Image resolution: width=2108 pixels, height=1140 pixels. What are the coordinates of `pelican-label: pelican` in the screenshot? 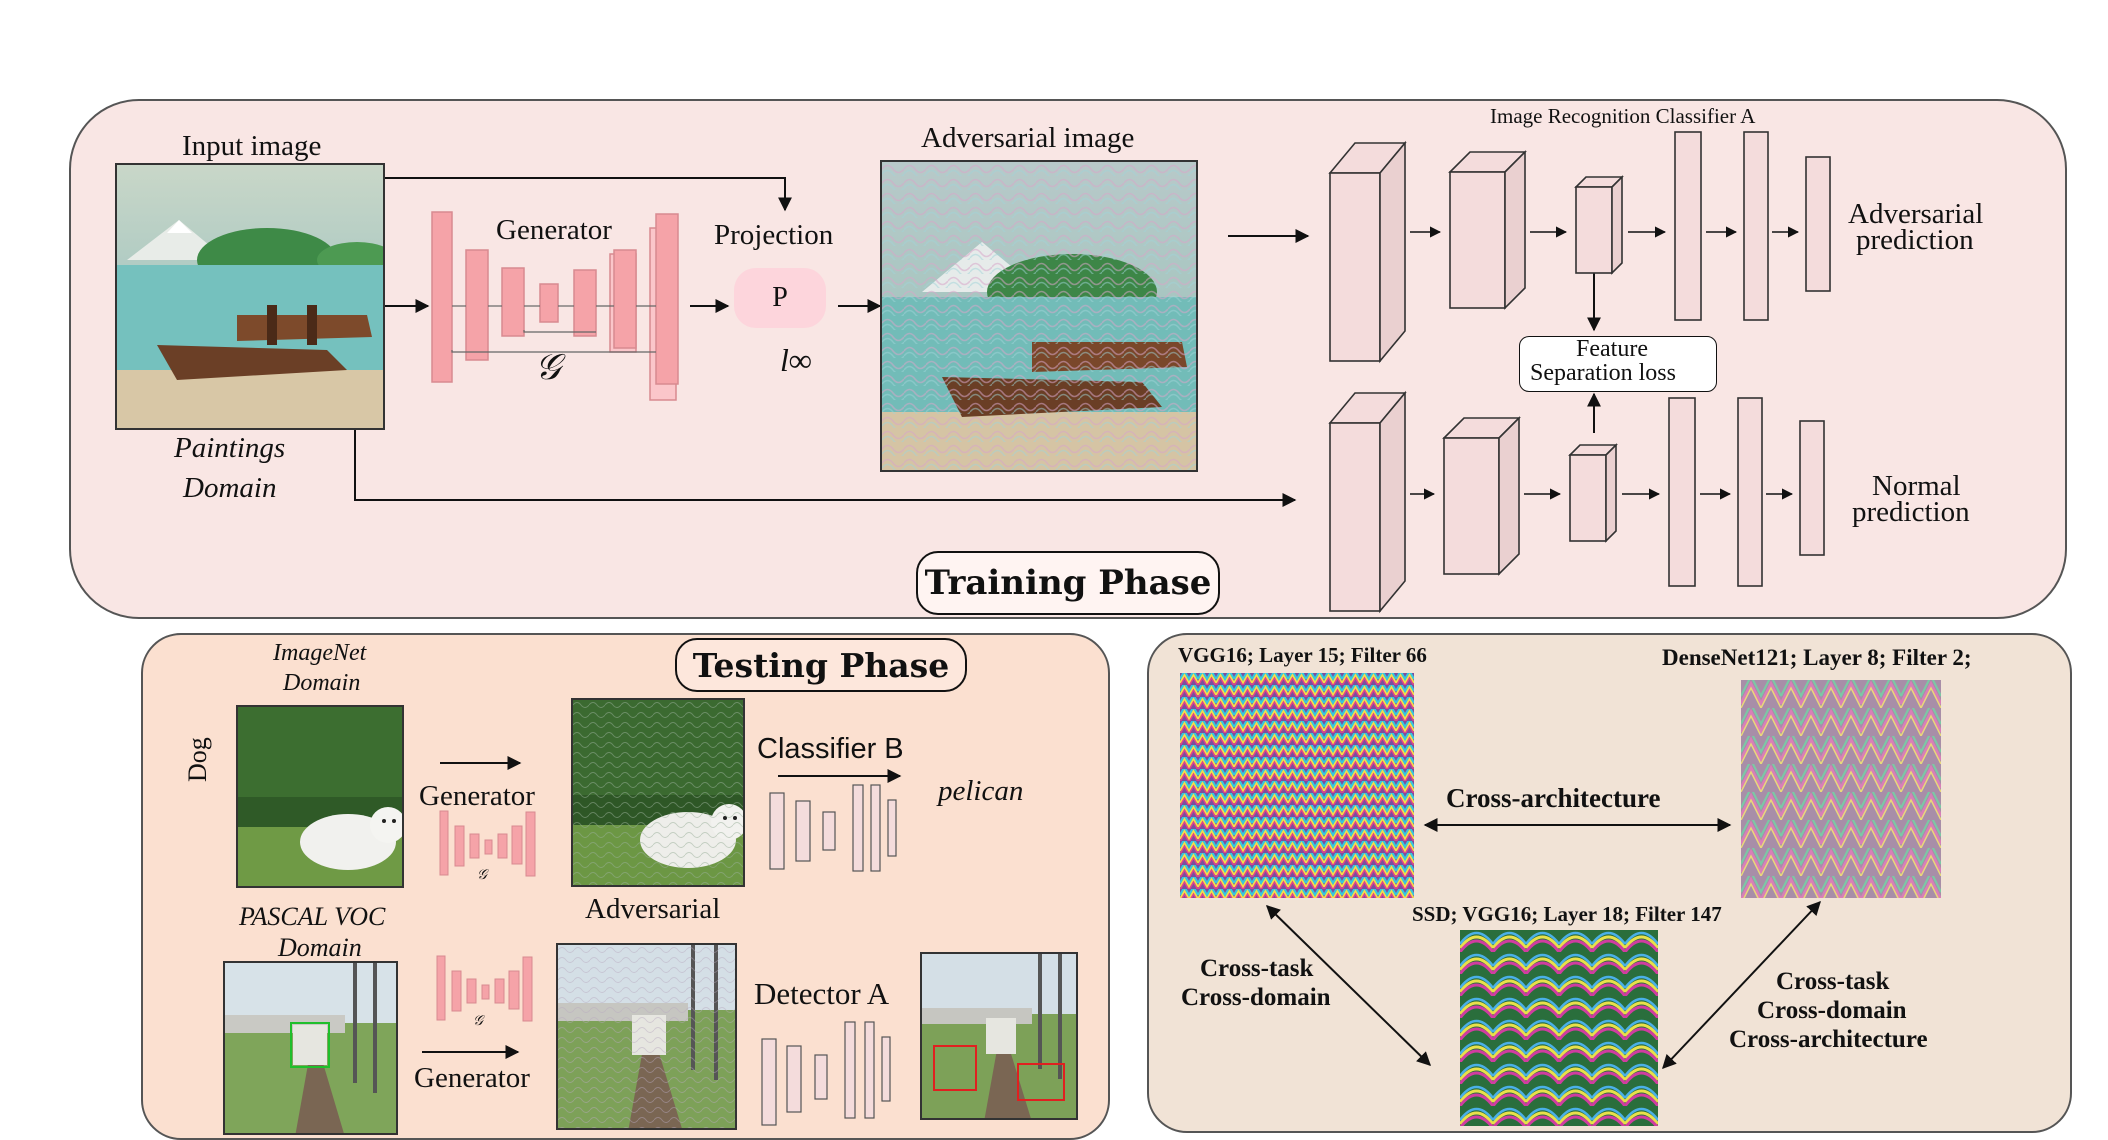 It's located at (981, 791).